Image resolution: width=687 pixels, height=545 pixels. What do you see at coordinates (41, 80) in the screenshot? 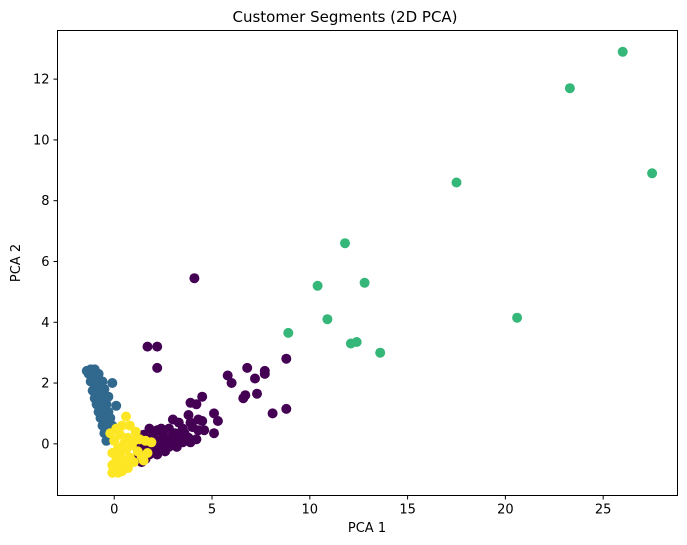
I see `y-tick-label: 12` at bounding box center [41, 80].